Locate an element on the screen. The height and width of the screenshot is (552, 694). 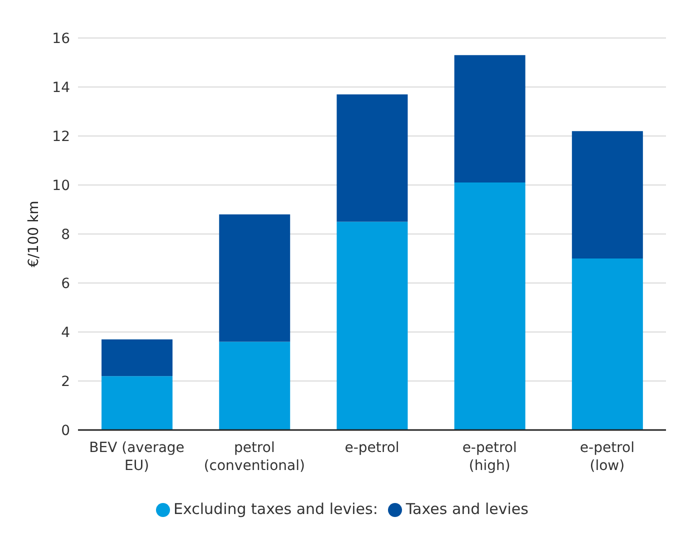
y-tick-label: 14 is located at coordinates (61, 88).